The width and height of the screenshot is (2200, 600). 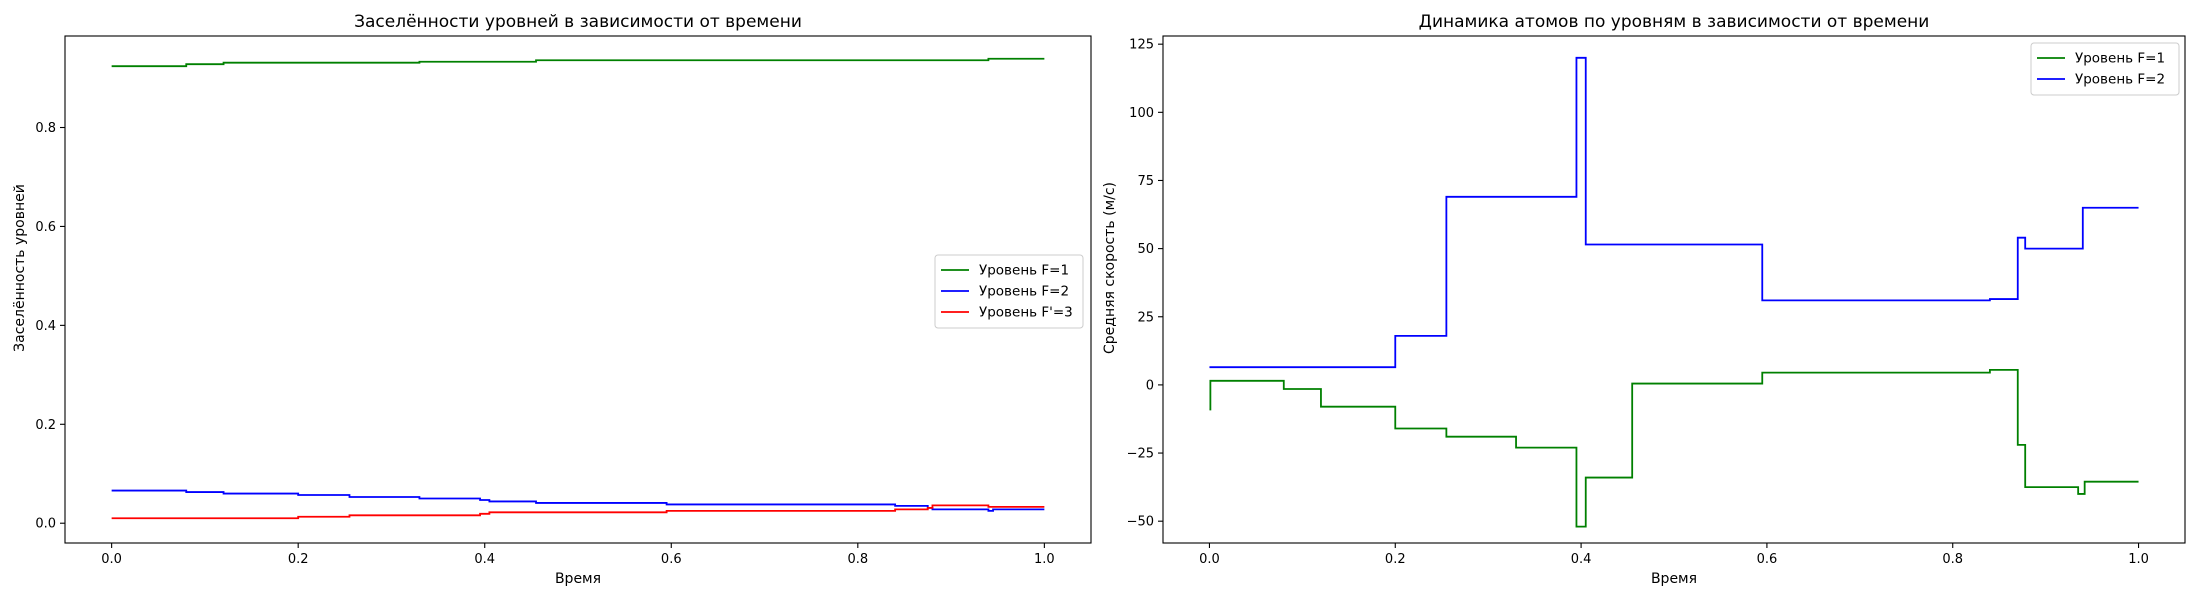 I want to click on velocity-y-tick-label: 75, so click(x=1145, y=181).